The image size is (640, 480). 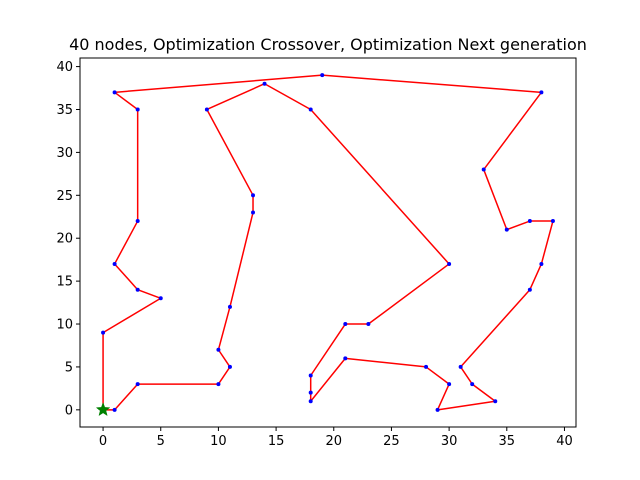 I want to click on y-tick-label: 40, so click(x=64, y=67).